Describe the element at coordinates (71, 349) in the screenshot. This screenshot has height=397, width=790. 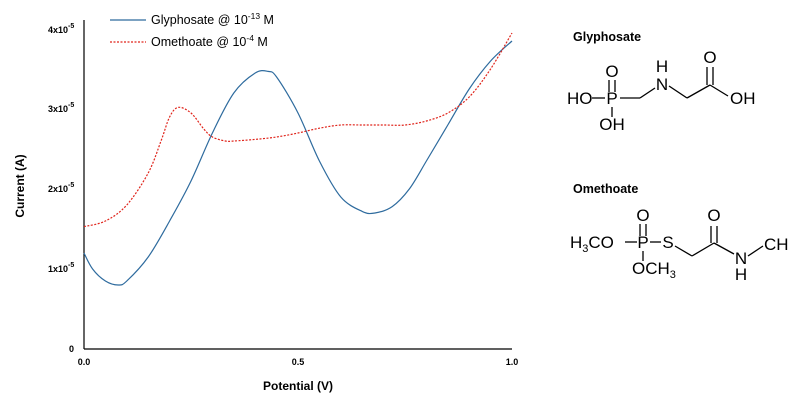
I see `y-tick-label-0: 0` at that location.